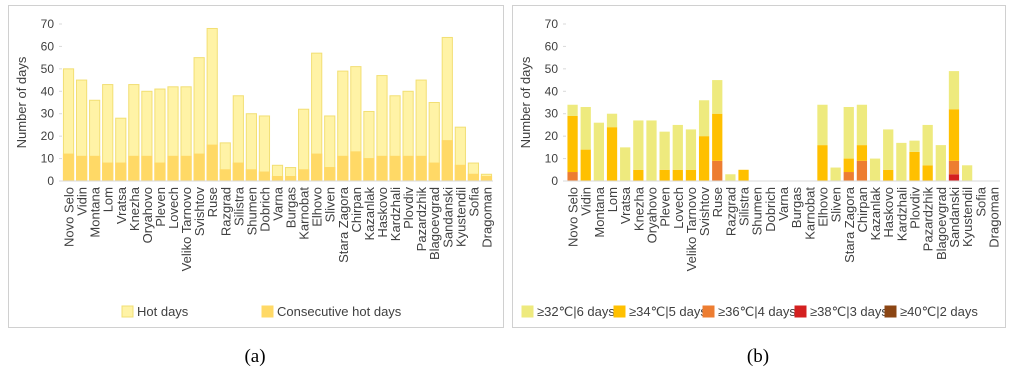 The width and height of the screenshot is (1011, 373). I want to click on x-tick-label: Sliven, so click(330, 204).